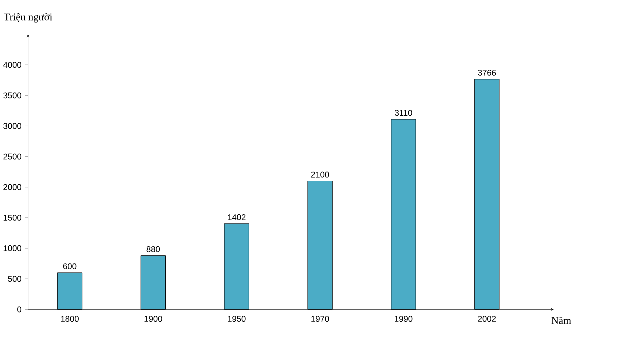  Describe the element at coordinates (28, 18) in the screenshot. I see `y-axis-title: Triệu người` at that location.